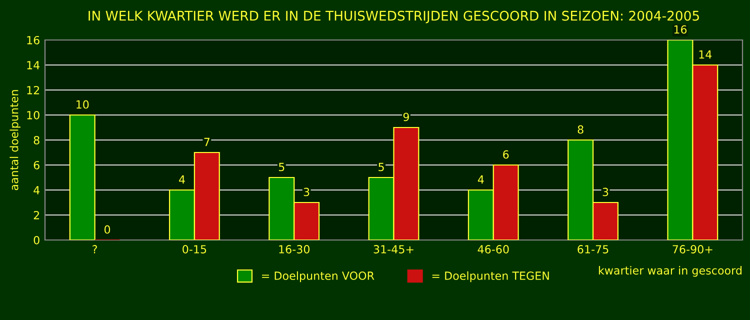 This screenshot has width=750, height=320. What do you see at coordinates (493, 249) in the screenshot?
I see `x-tick-label: 46-60` at bounding box center [493, 249].